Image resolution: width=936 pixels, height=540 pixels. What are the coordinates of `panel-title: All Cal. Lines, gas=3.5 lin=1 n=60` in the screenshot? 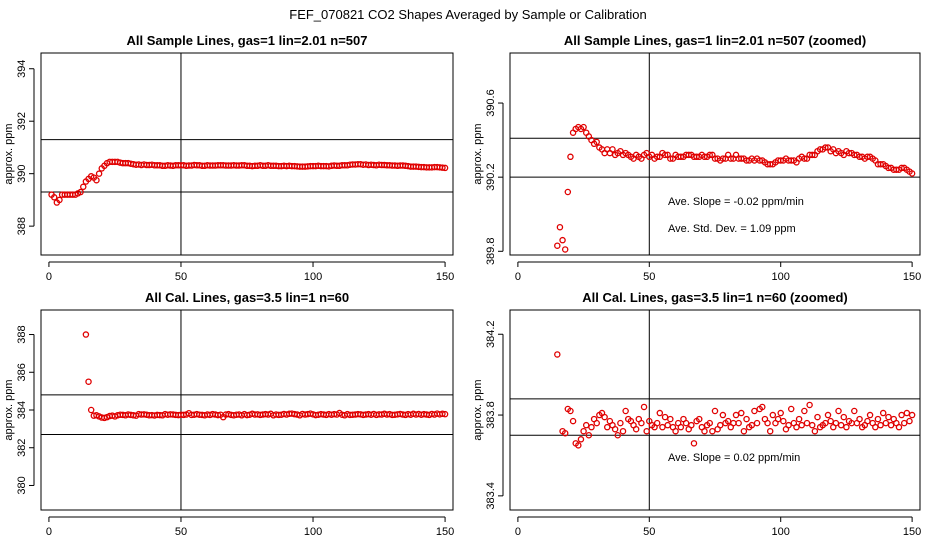 It's located at (247, 297).